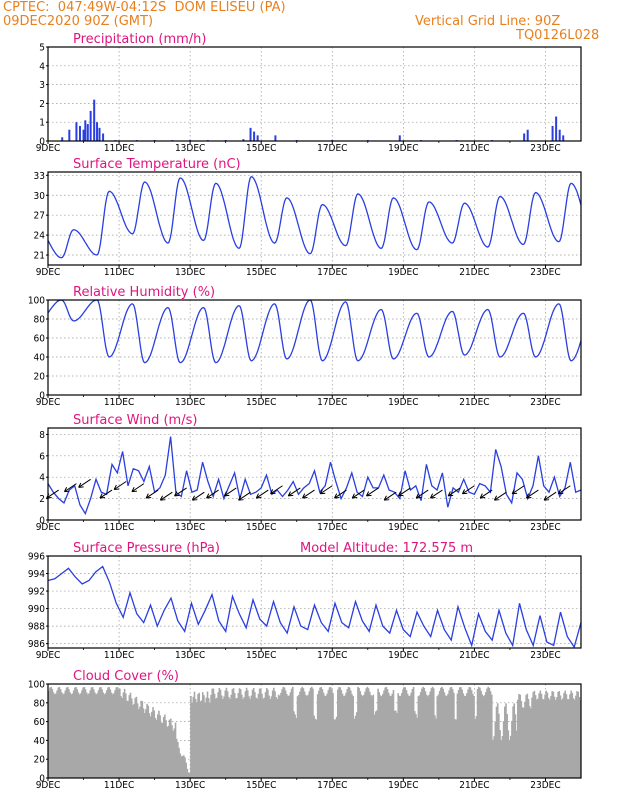 This screenshot has height=800, width=618. I want to click on panel-title: Surface Pressure (hPa), so click(146, 548).